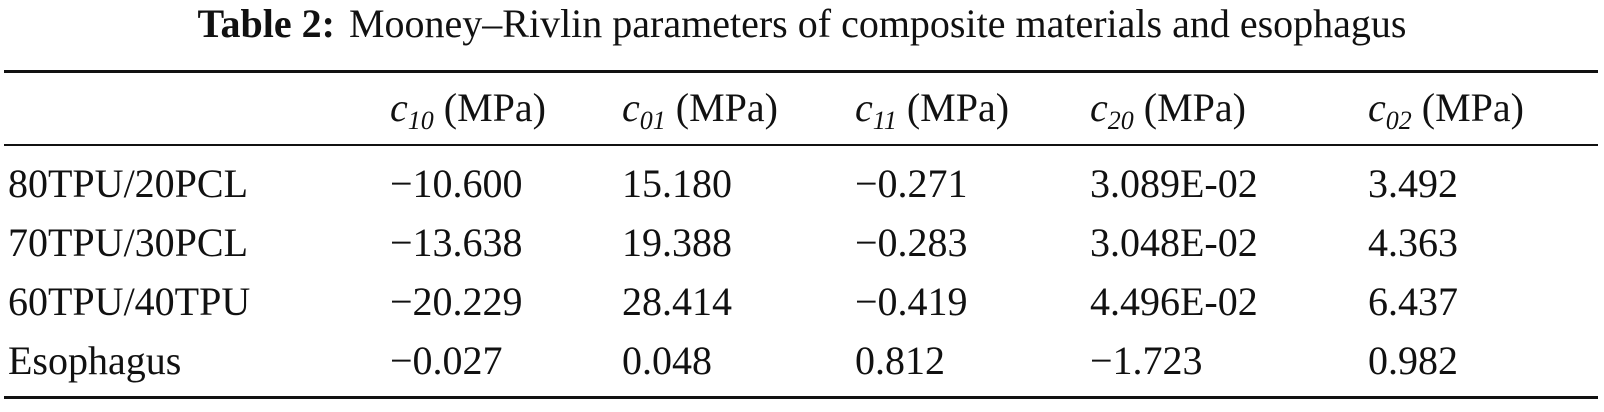 This screenshot has width=1604, height=412. I want to click on table-cell: −10.600, so click(456, 183).